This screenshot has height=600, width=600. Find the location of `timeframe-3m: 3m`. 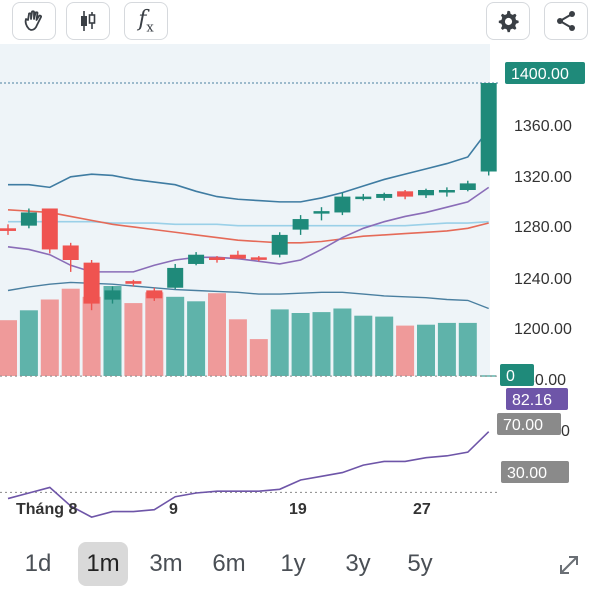

timeframe-3m: 3m is located at coordinates (166, 563).